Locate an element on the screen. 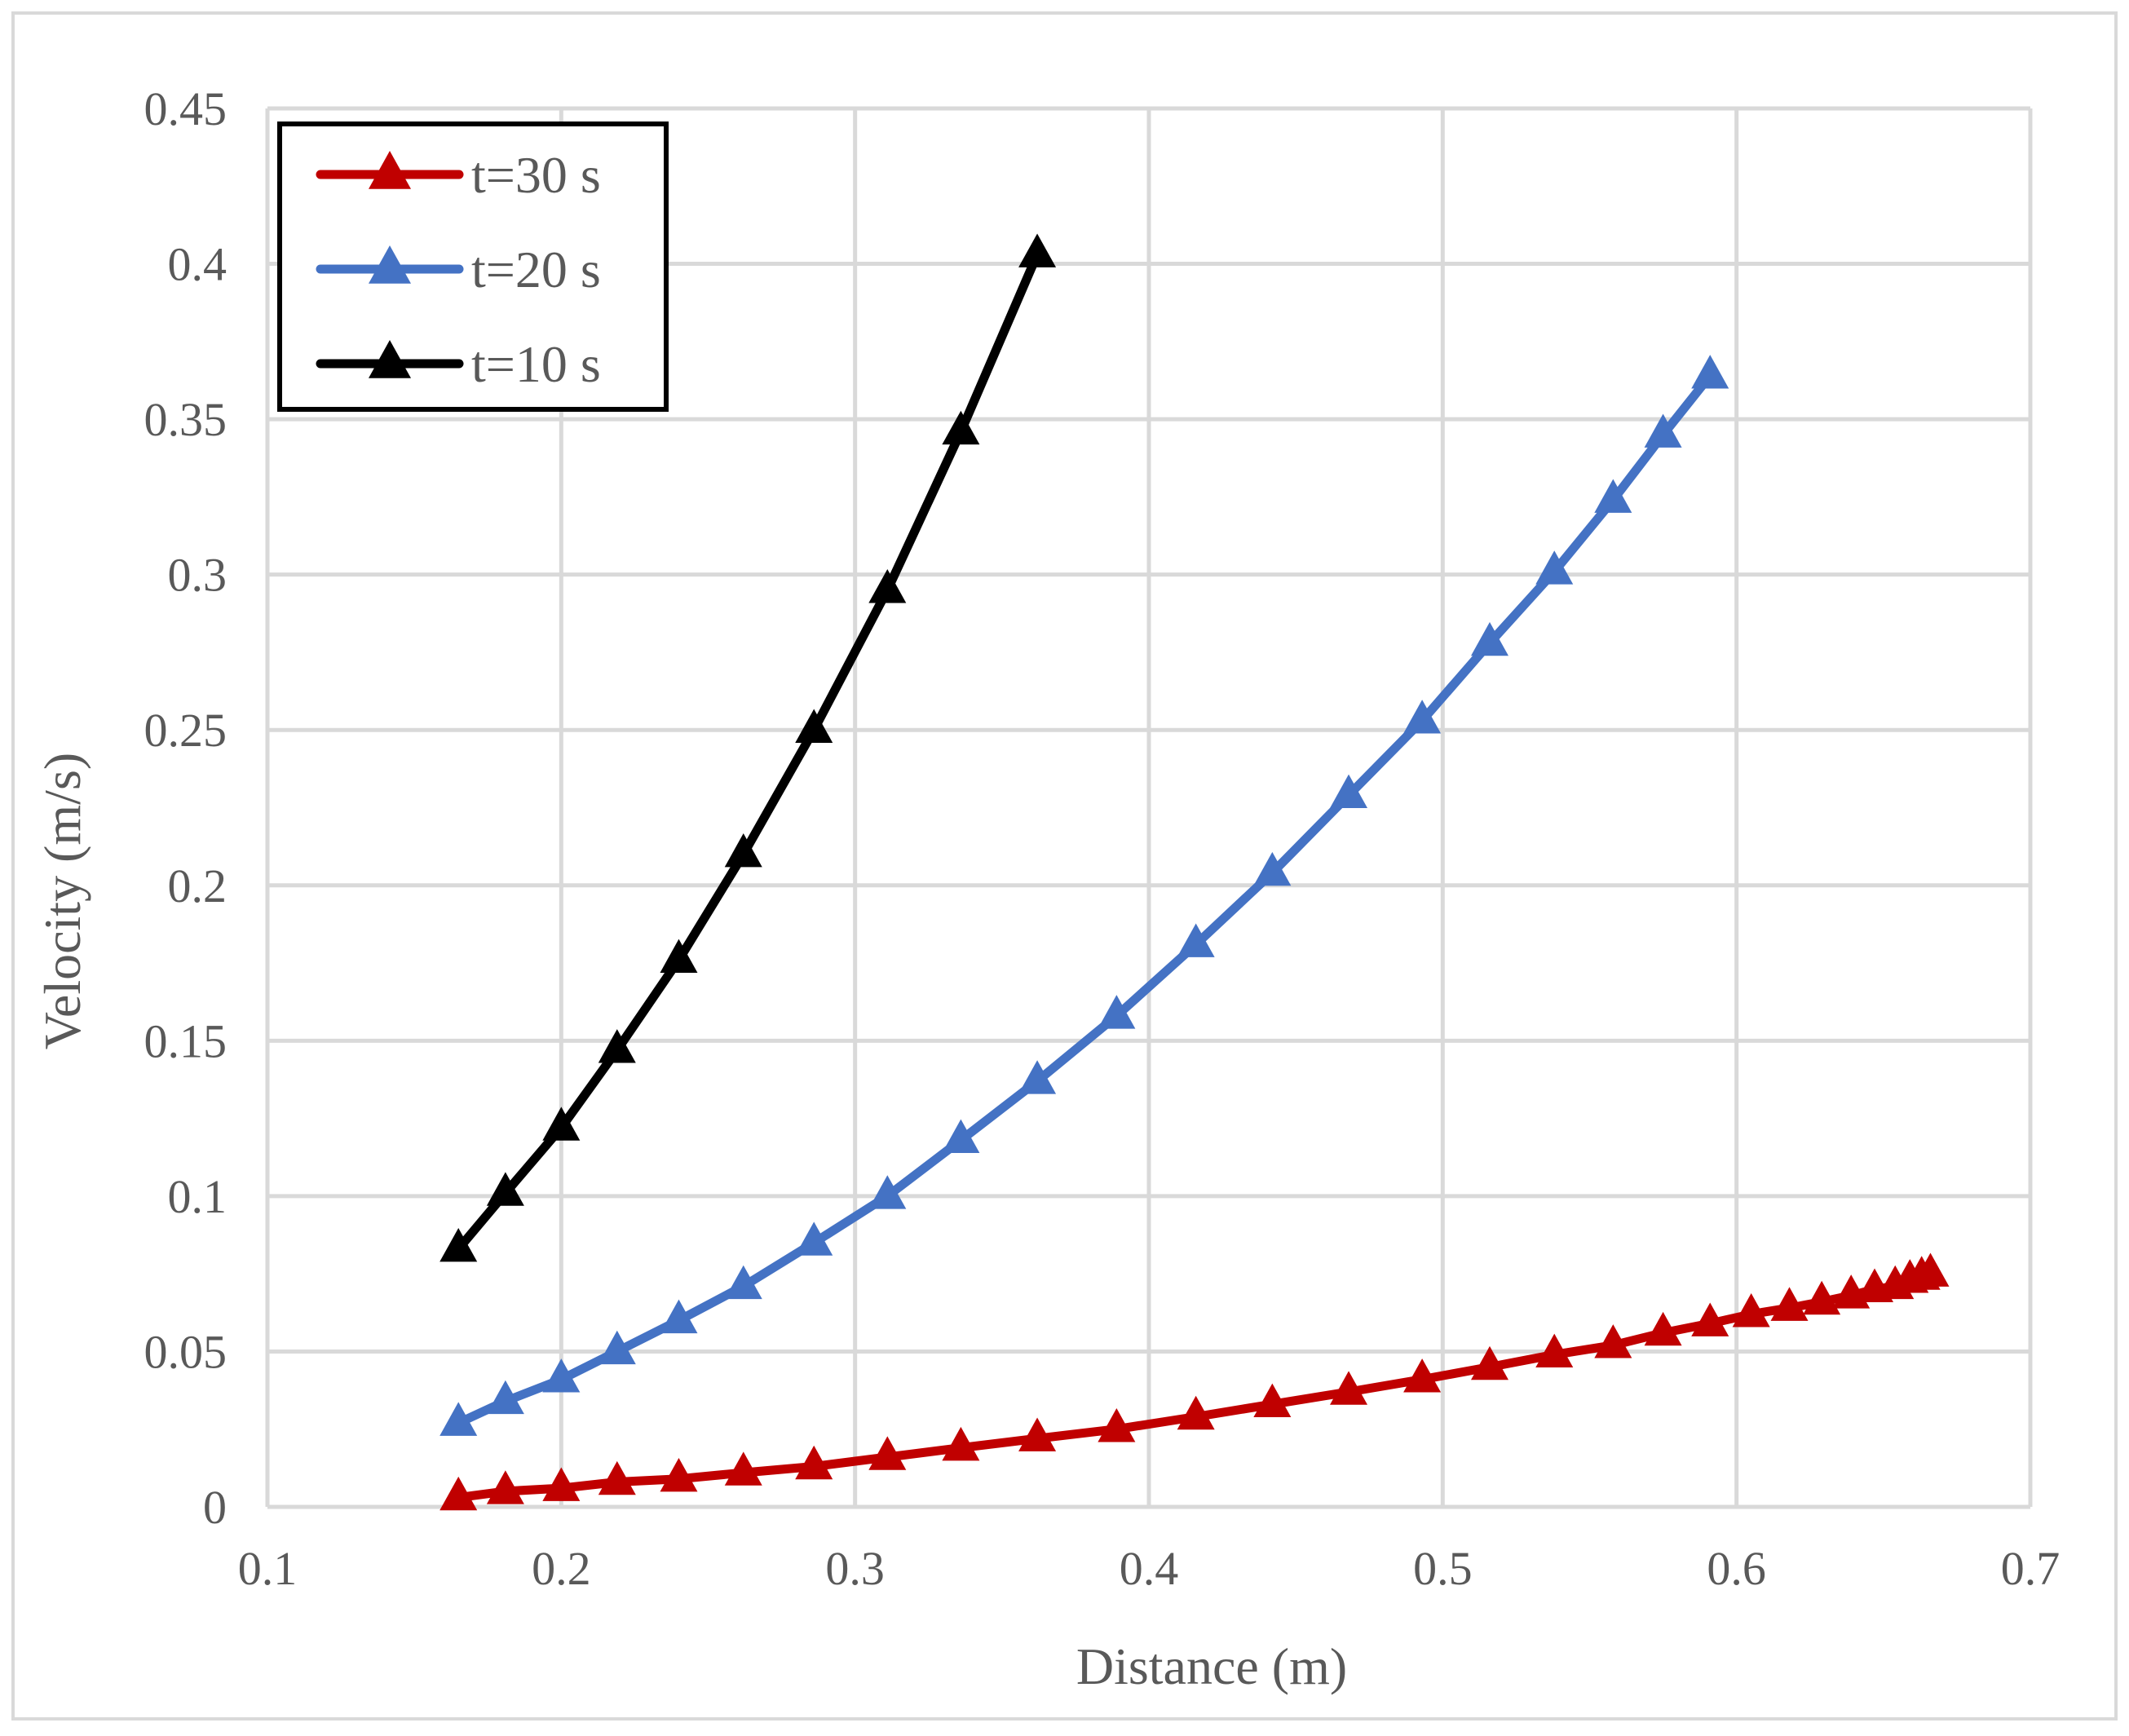  legend-item: t=30 s is located at coordinates (459, 175).